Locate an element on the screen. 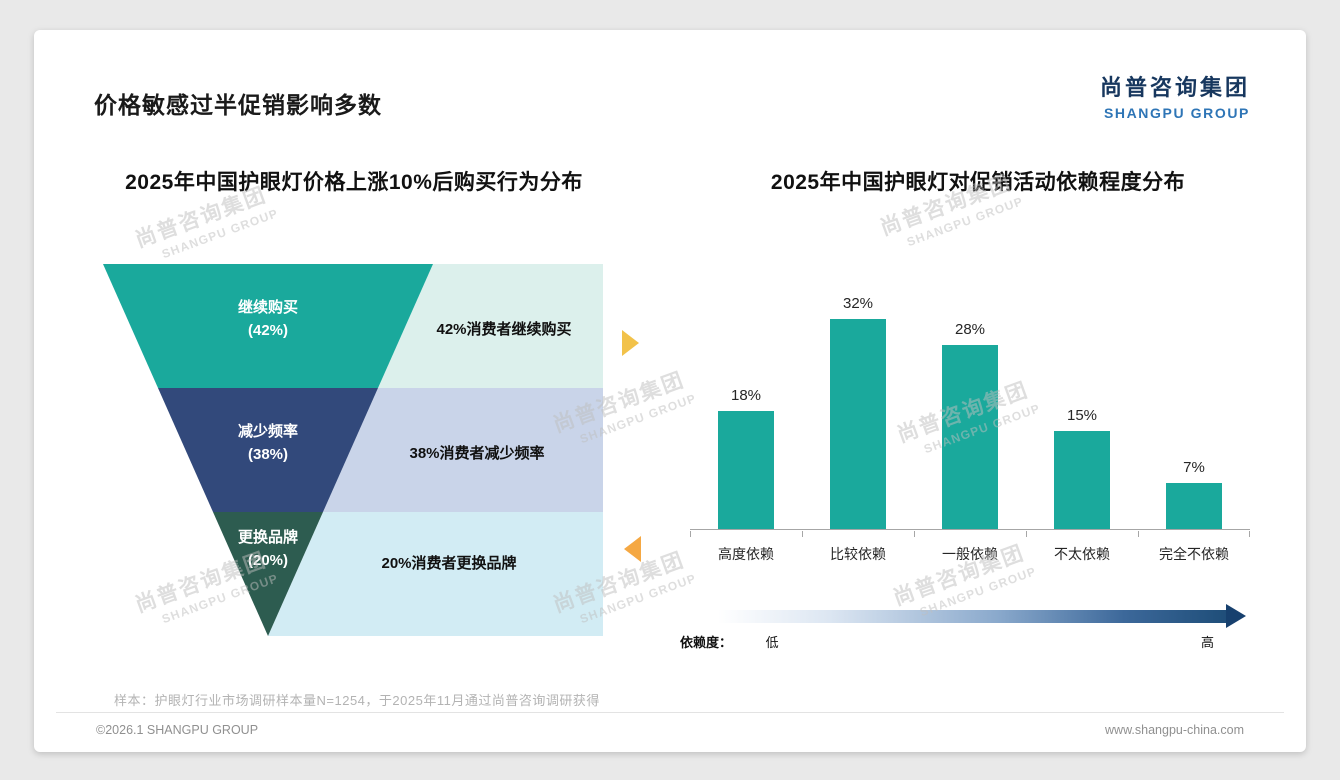  logo-english-text: SHANGPU GROUP is located at coordinates (1176, 113).